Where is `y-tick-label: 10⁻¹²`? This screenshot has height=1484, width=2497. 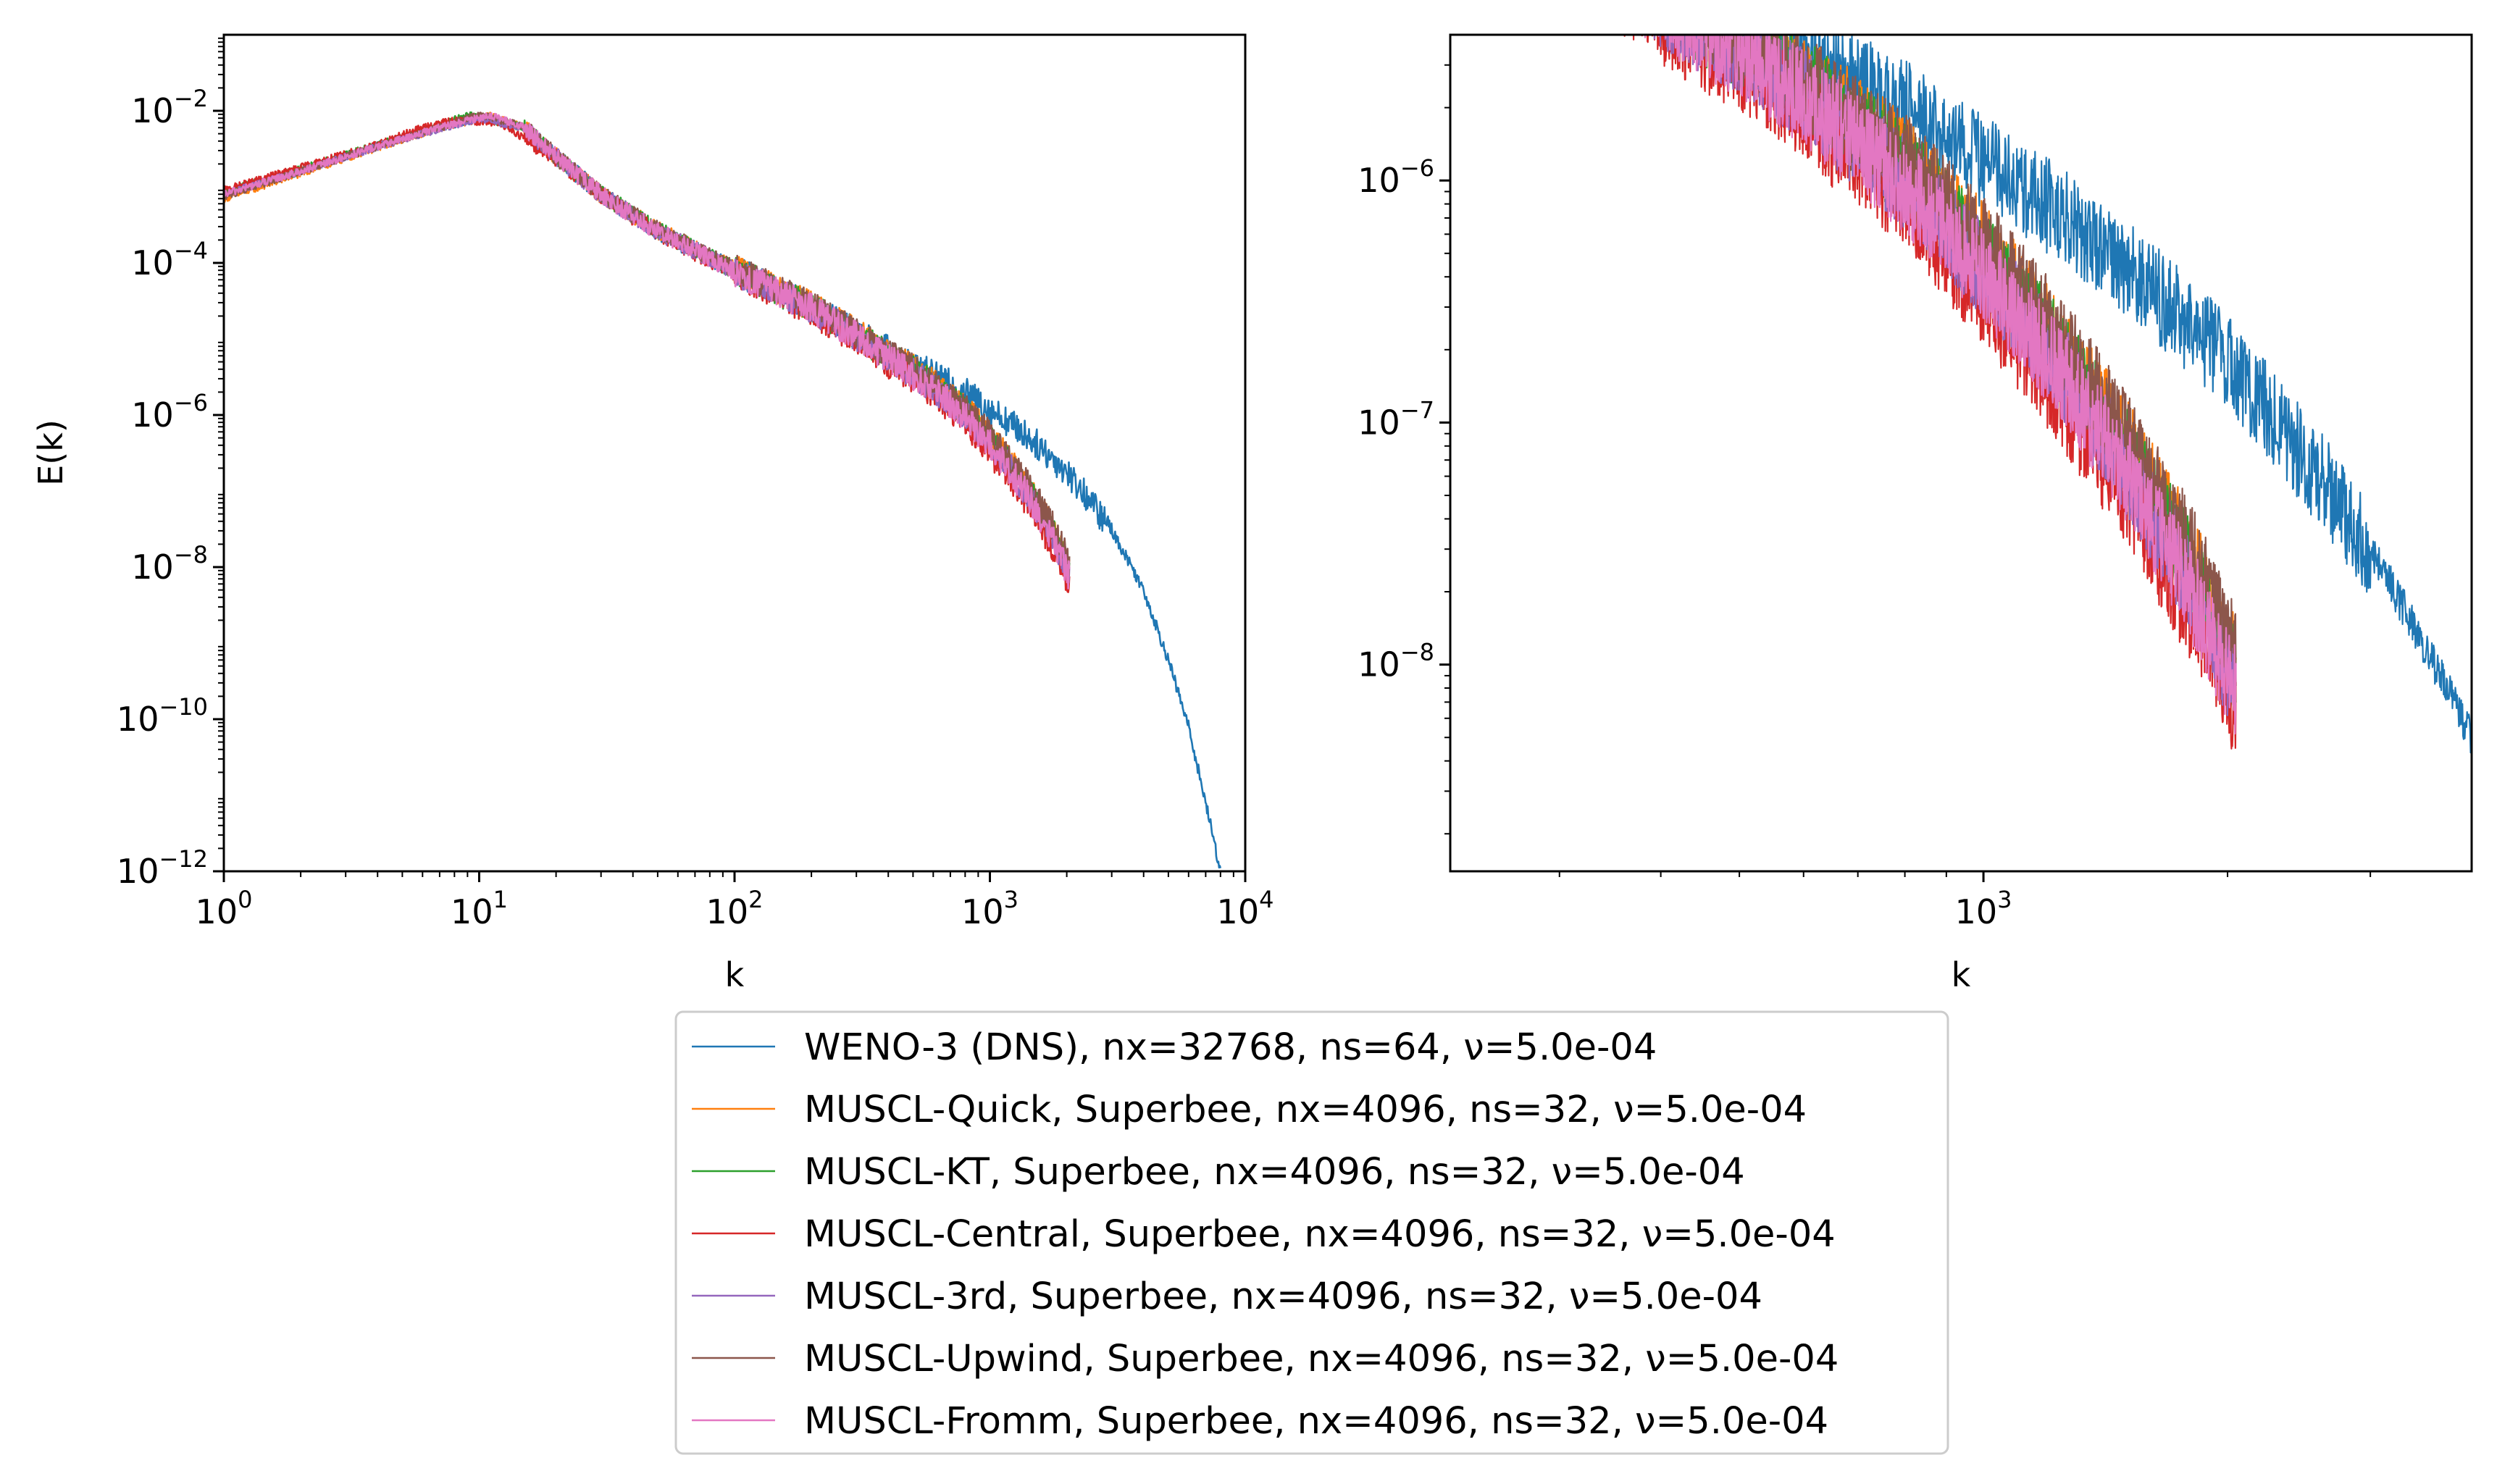
y-tick-label: 10⁻¹² is located at coordinates (162, 868).